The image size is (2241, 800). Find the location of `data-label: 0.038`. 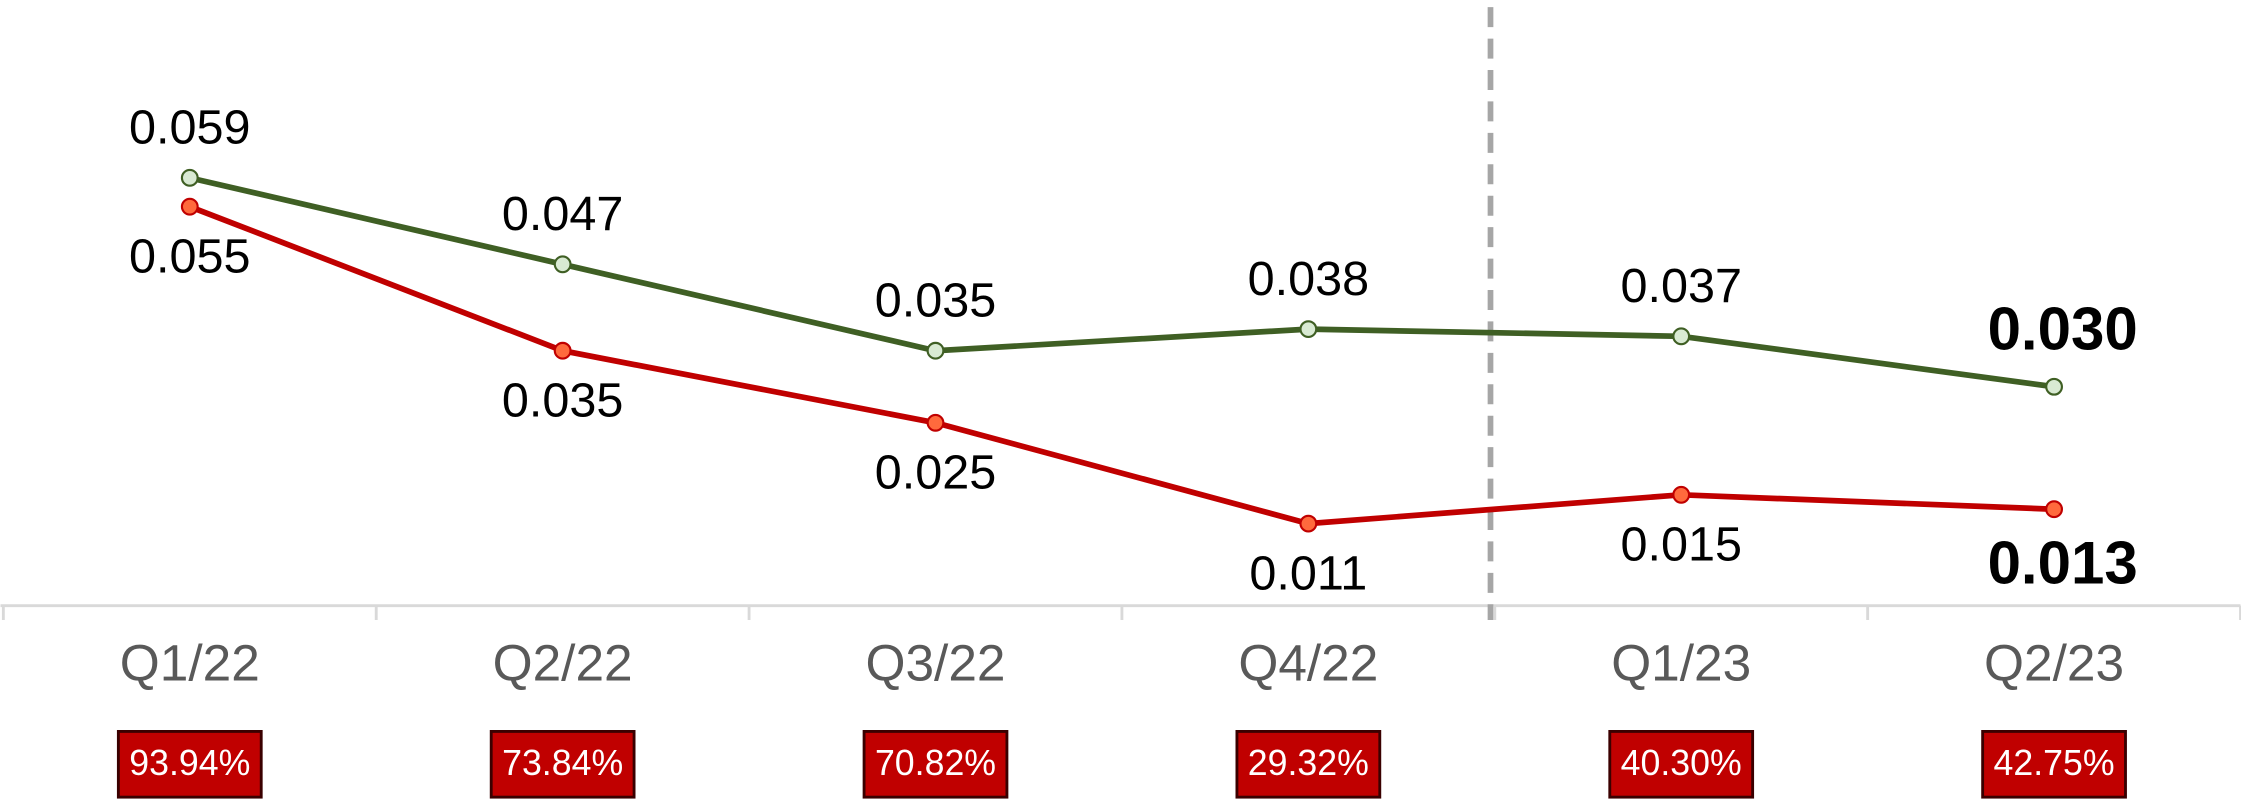

data-label: 0.038 is located at coordinates (1309, 279).